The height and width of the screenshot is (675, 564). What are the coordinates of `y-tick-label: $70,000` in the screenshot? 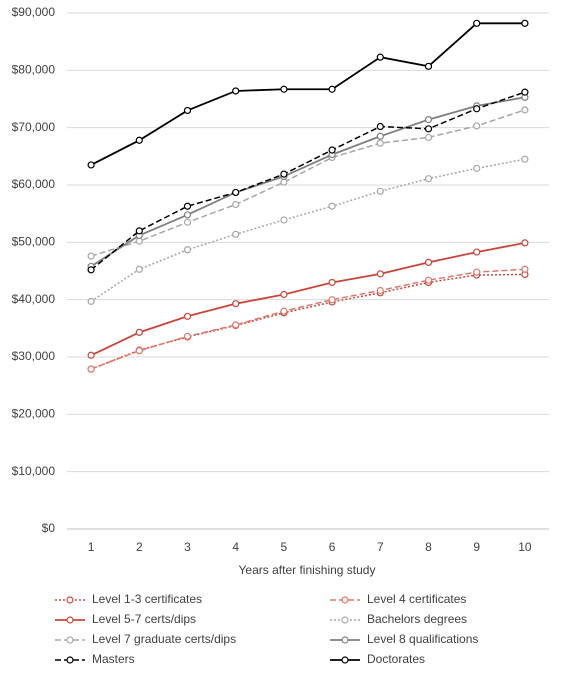 It's located at (34, 127).